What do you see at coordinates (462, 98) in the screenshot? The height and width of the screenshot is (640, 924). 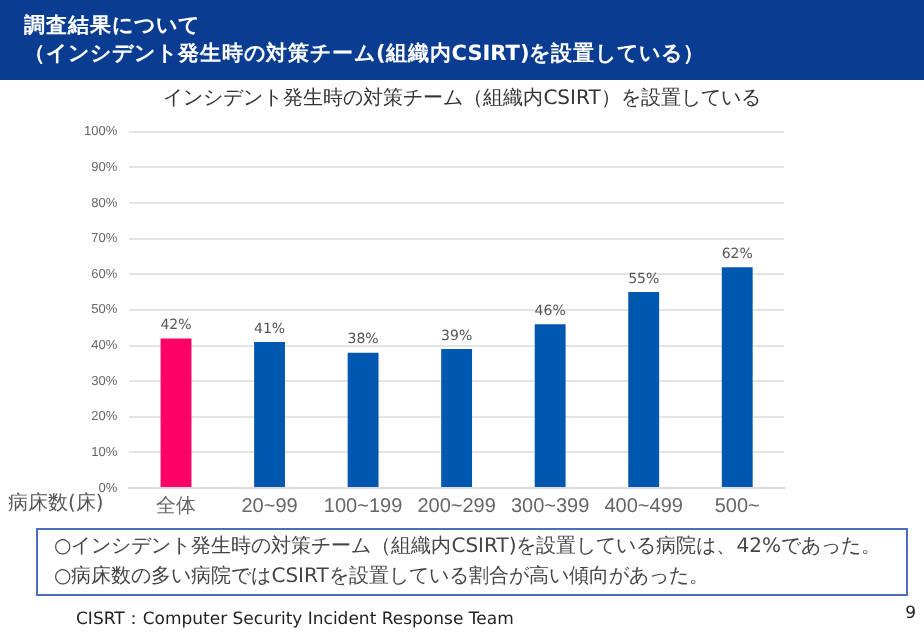 I see `chart-title: インシデント発生時の対策チーム（組織内CSIRT）を設置している` at bounding box center [462, 98].